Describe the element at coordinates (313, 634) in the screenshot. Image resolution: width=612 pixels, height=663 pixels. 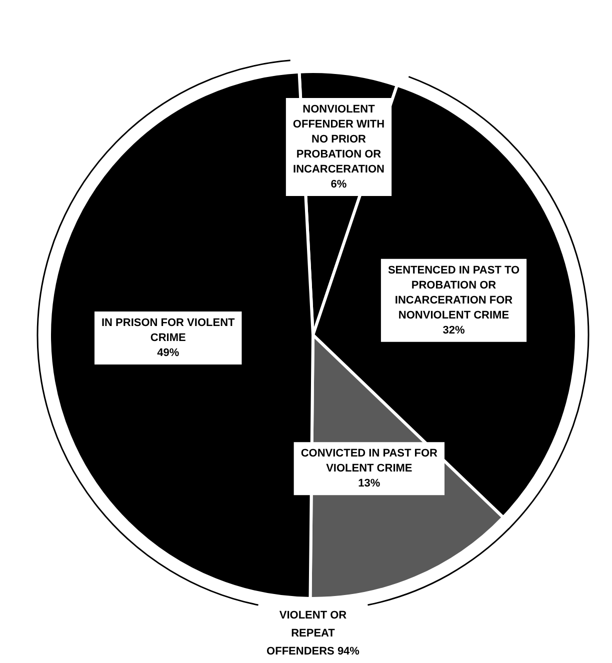
I see `text: VIOLENT OR REPEAT OFFENDERS 94%` at that location.